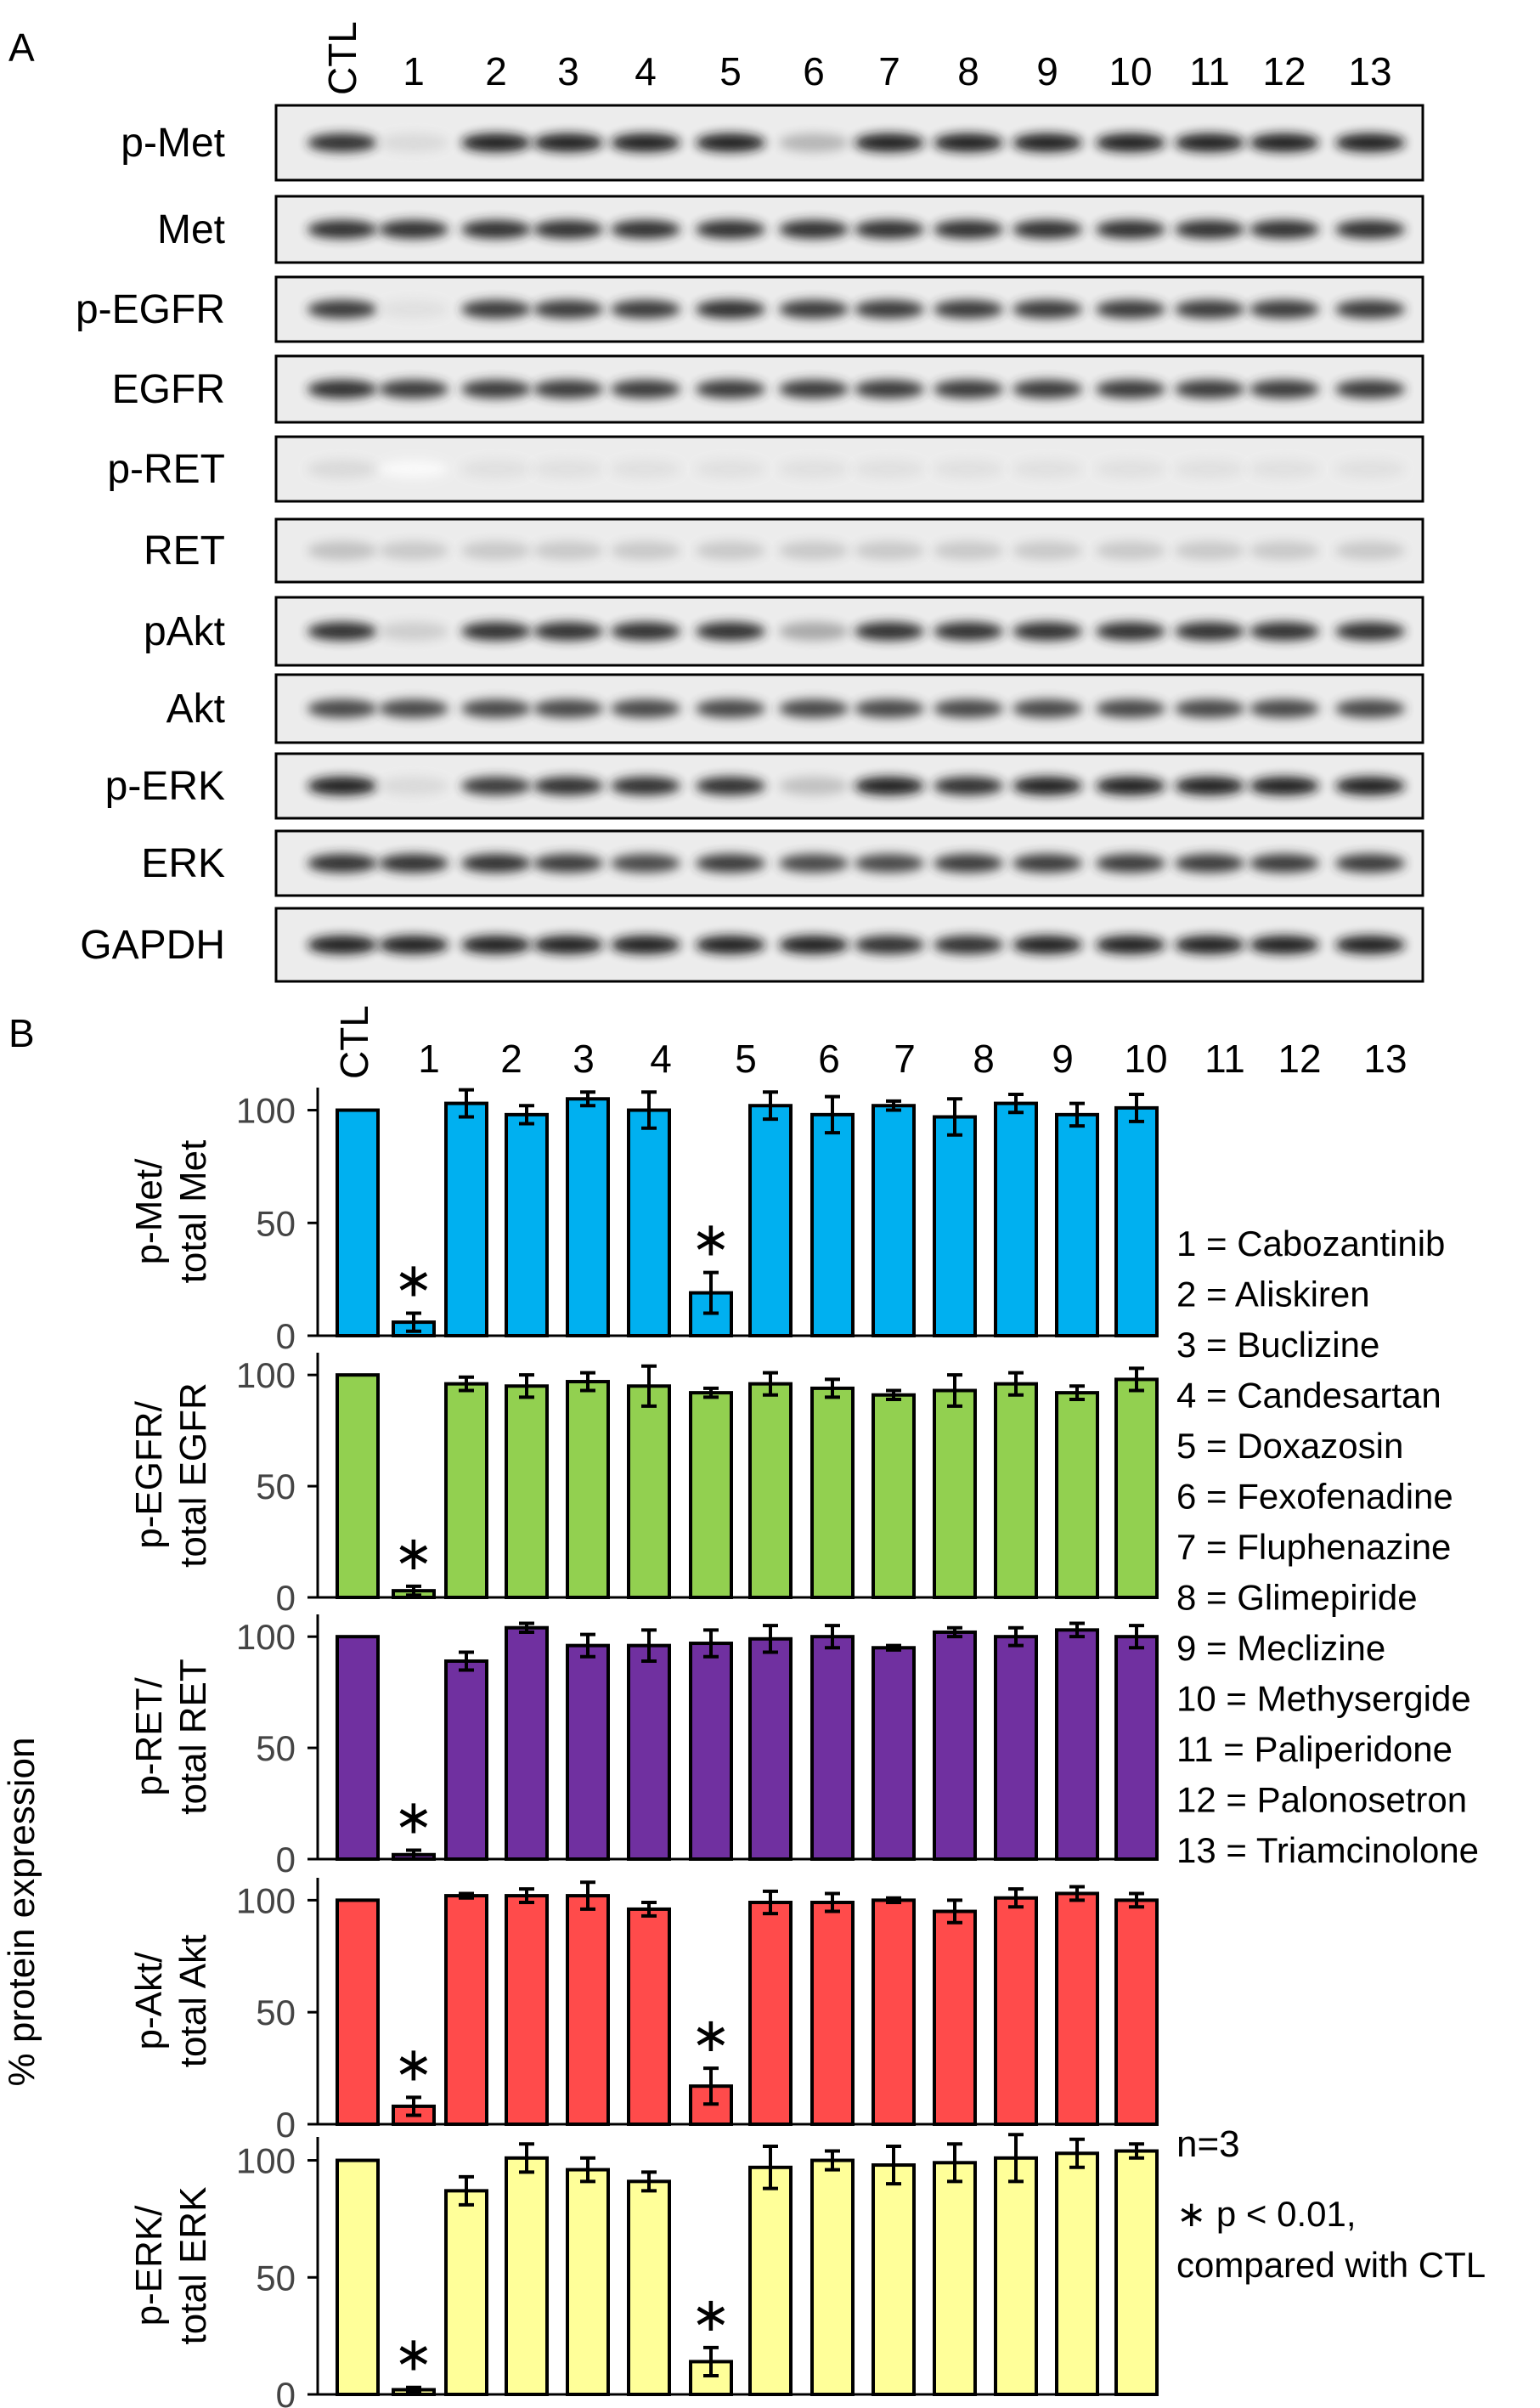 The width and height of the screenshot is (1540, 2408). I want to click on lane-label: 8, so click(968, 71).